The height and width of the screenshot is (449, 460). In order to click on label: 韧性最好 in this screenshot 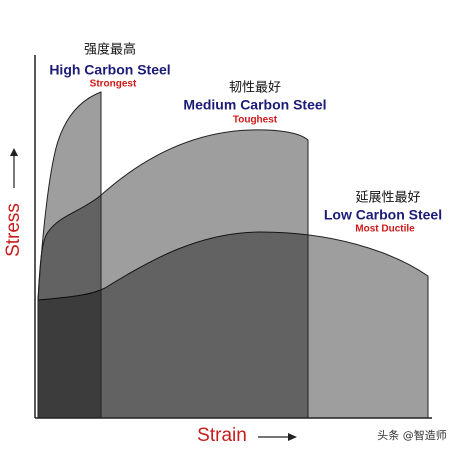, I will do `click(255, 88)`.